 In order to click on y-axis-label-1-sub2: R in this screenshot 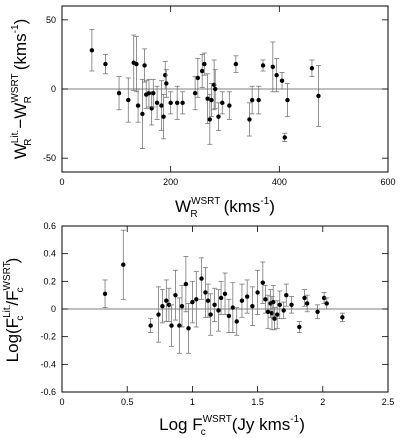, I will do `click(28, 99)`.